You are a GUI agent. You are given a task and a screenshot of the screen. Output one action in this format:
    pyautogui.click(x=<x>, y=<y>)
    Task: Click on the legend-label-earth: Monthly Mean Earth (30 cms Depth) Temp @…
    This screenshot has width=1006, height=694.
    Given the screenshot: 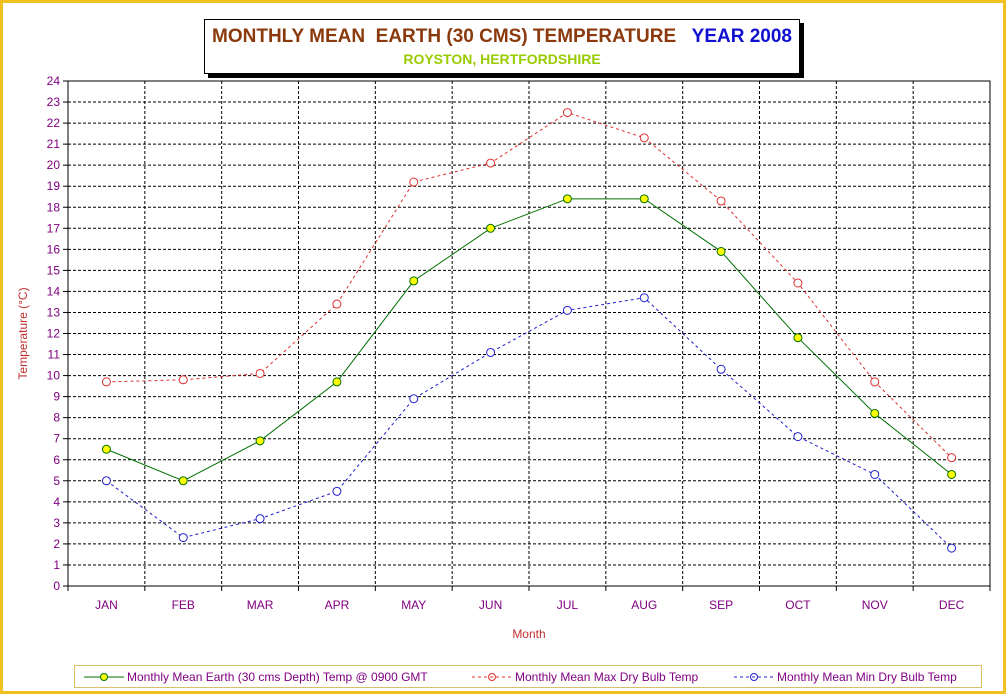 What is the action you would take?
    pyautogui.click(x=277, y=676)
    